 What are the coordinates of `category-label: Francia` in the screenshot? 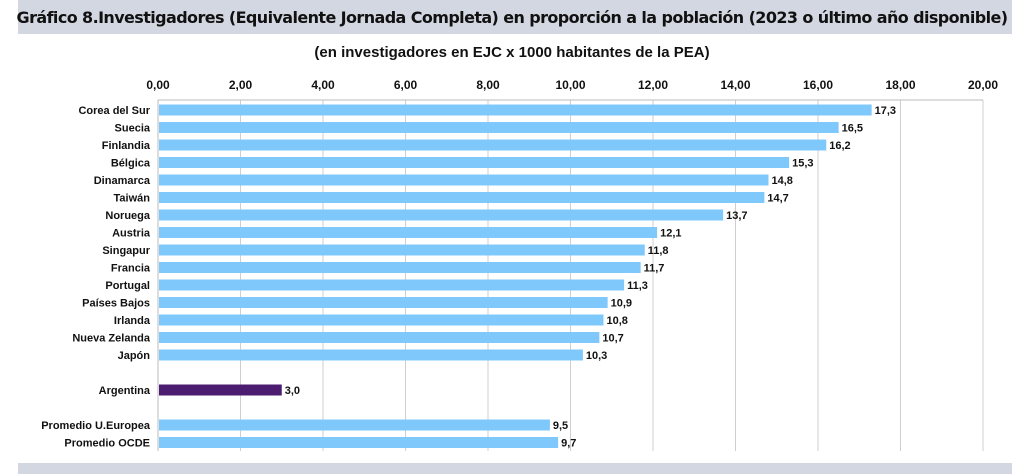 It's located at (131, 269).